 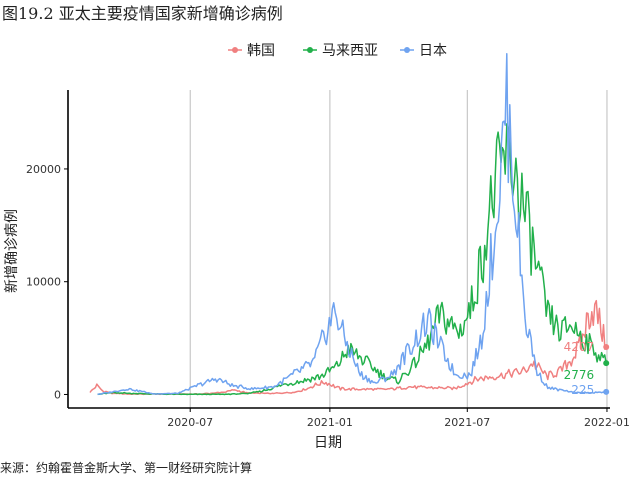 What do you see at coordinates (606, 391) in the screenshot?
I see `series-end-point-japan` at bounding box center [606, 391].